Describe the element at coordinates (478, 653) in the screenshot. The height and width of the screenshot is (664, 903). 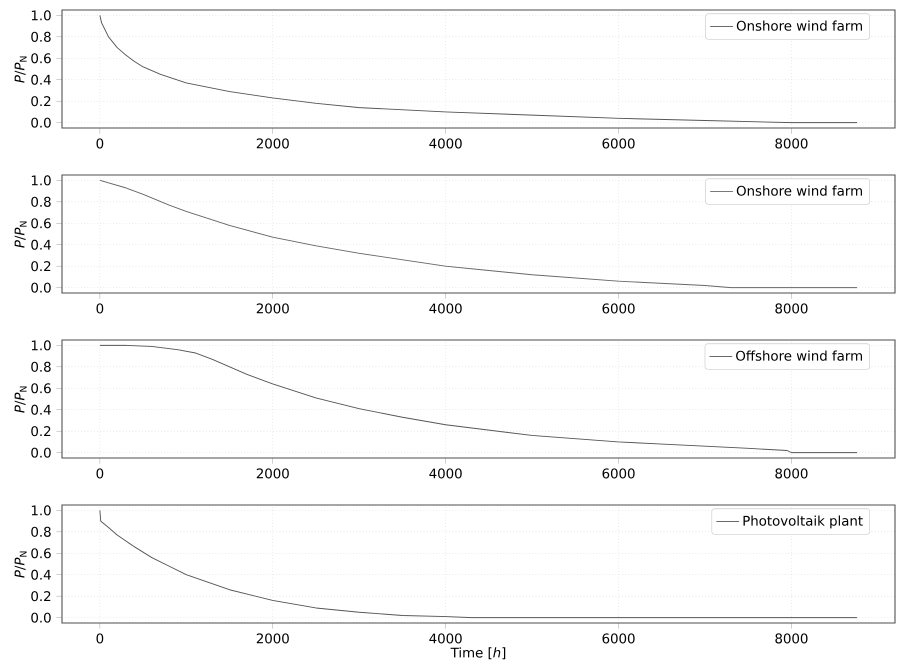
I see `x-axis-title: Time [h]` at that location.